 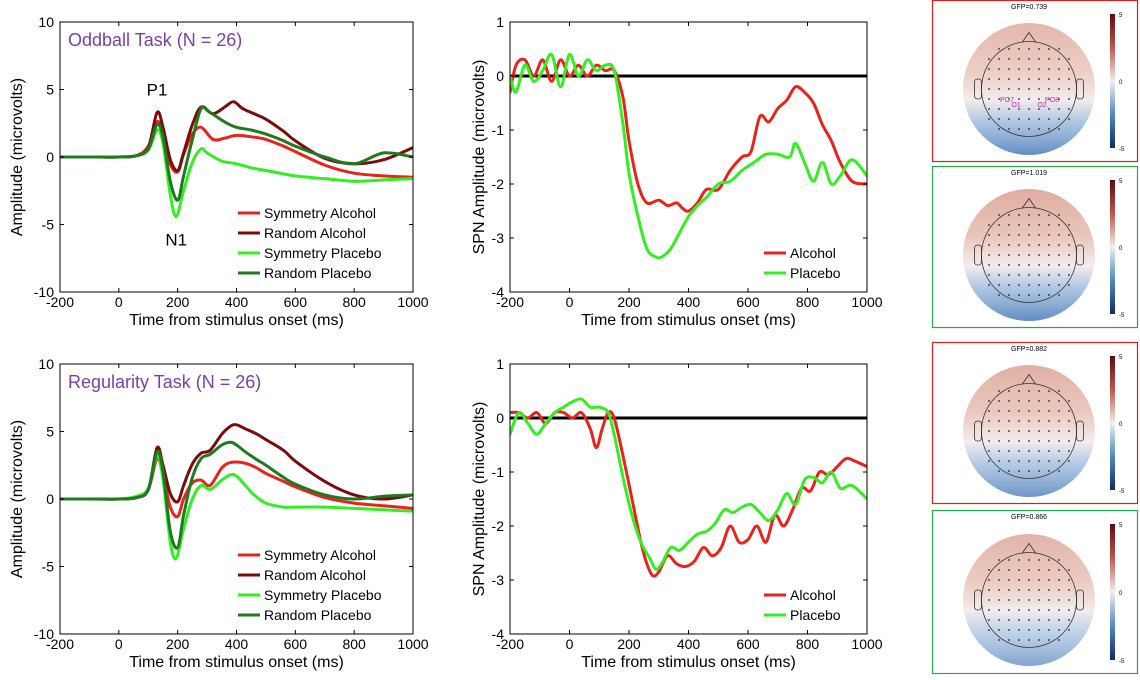 What do you see at coordinates (479, 157) in the screenshot?
I see `y-axis-label: SPN Amplitude (microvolts)` at bounding box center [479, 157].